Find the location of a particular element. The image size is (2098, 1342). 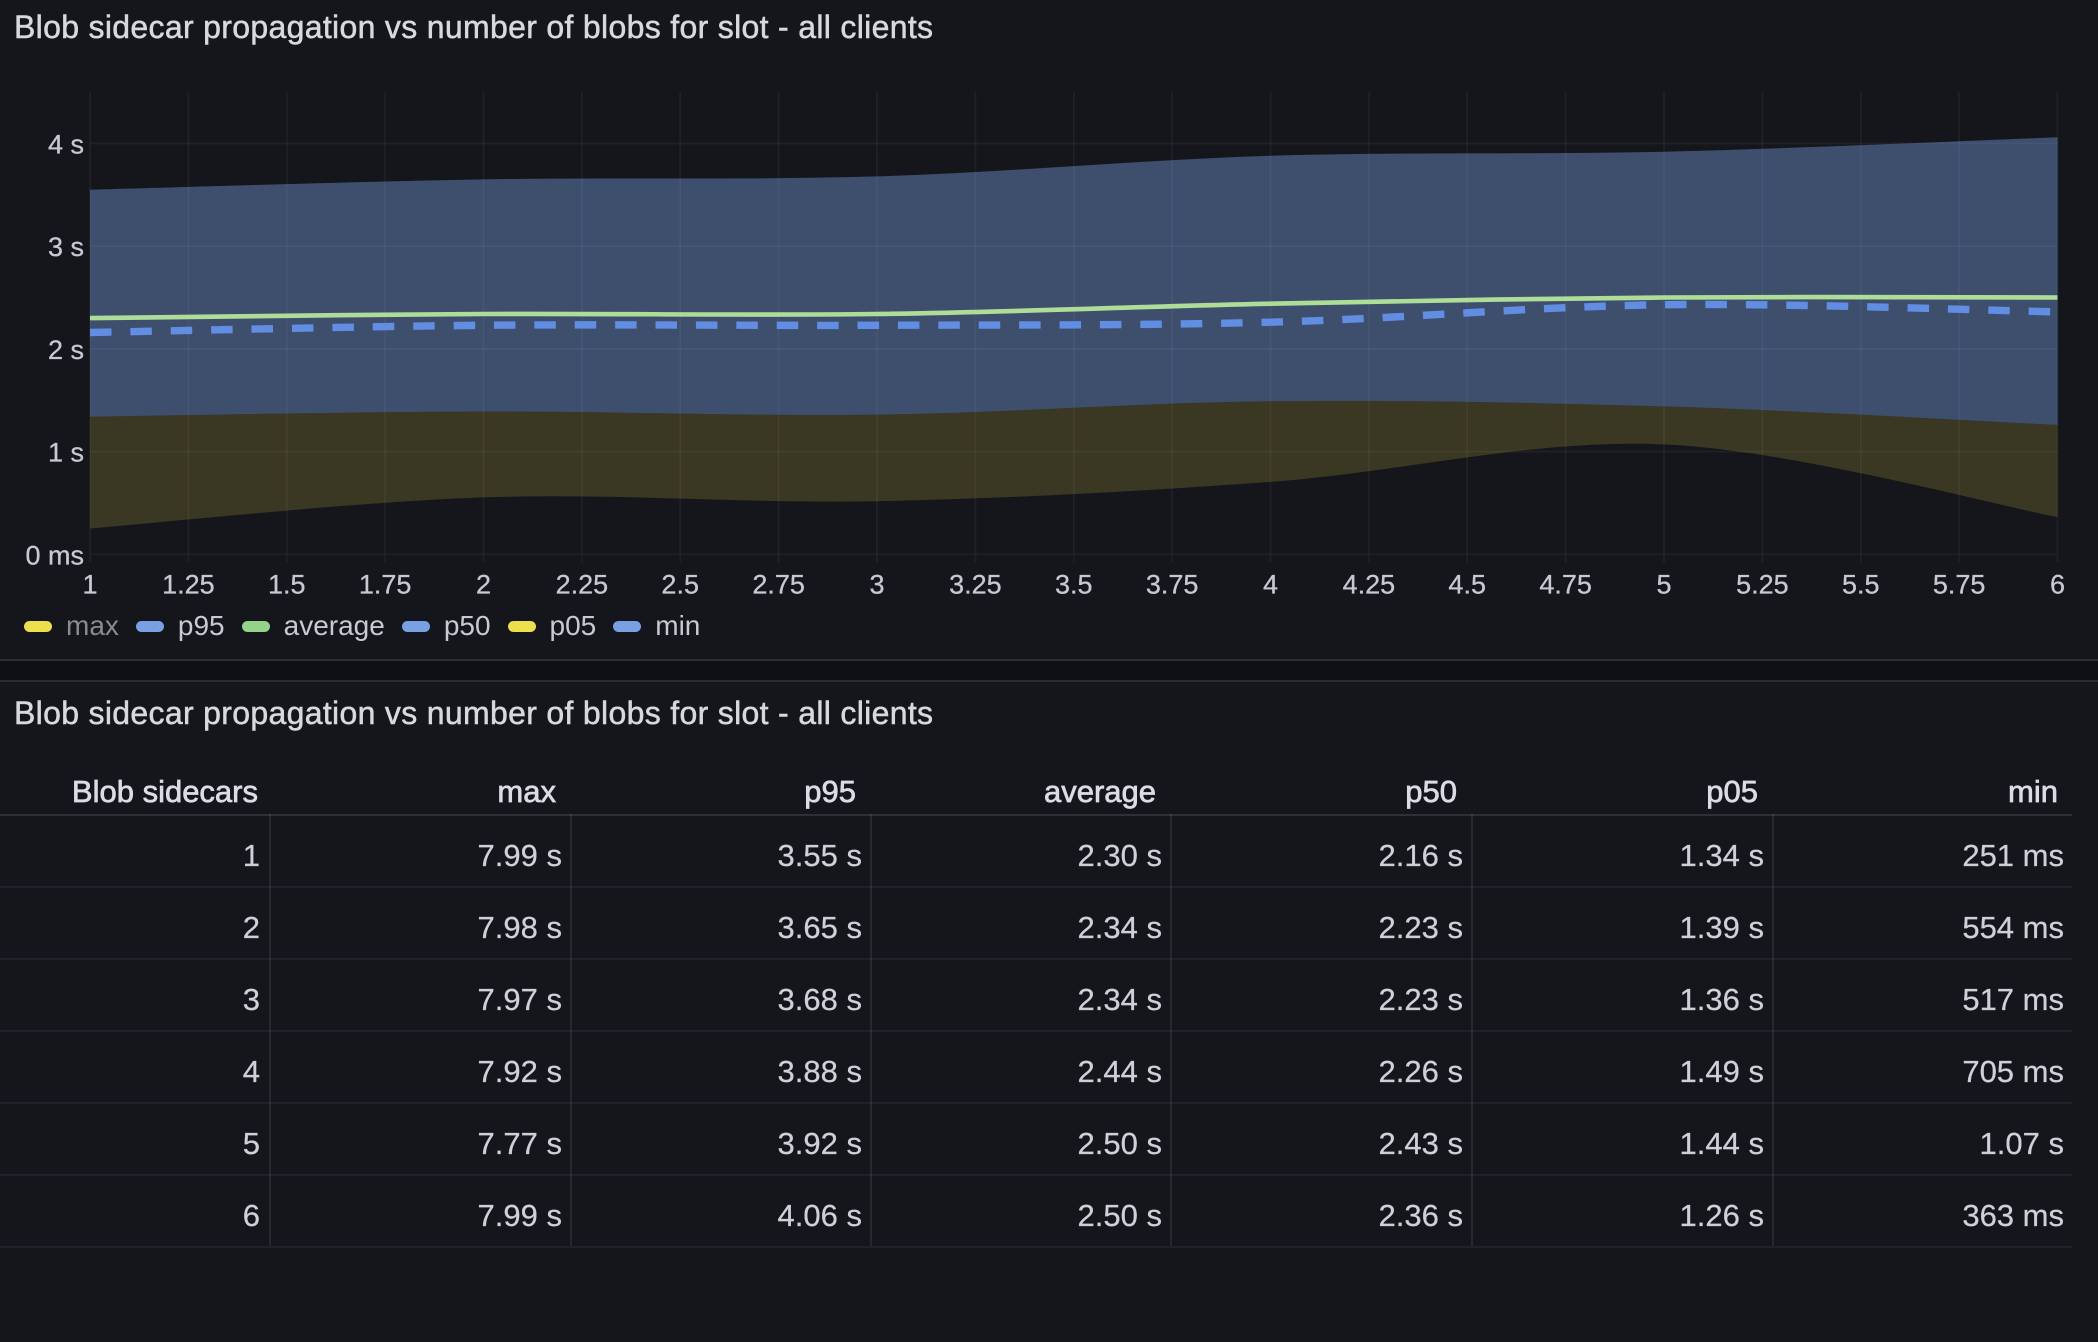

svg-text: 5 is located at coordinates (1663, 584).